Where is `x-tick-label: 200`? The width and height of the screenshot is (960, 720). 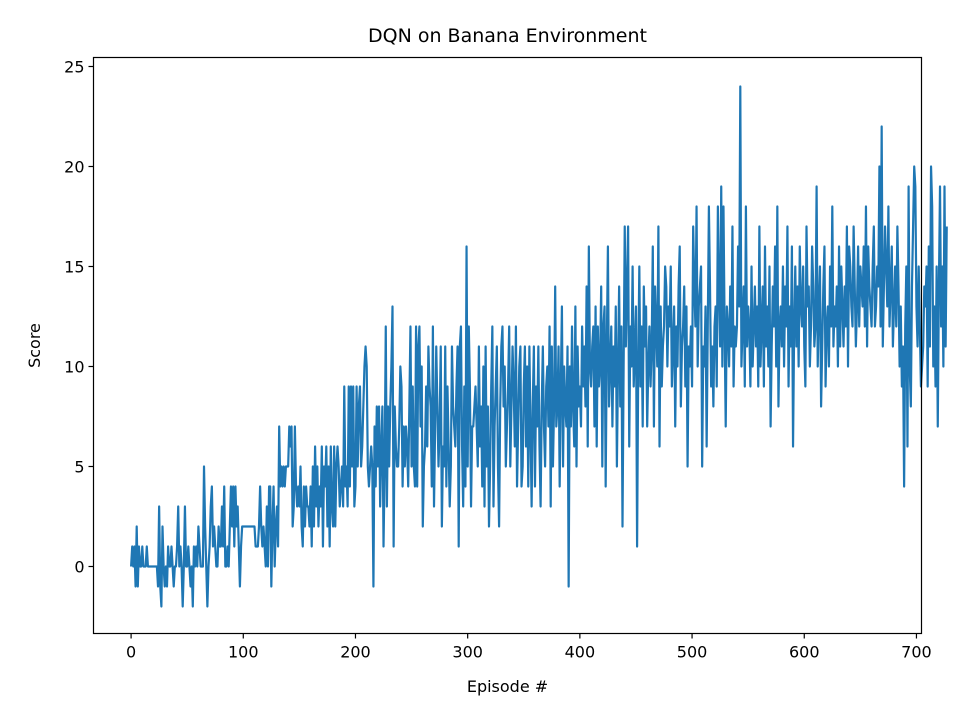
x-tick-label: 200 is located at coordinates (355, 652).